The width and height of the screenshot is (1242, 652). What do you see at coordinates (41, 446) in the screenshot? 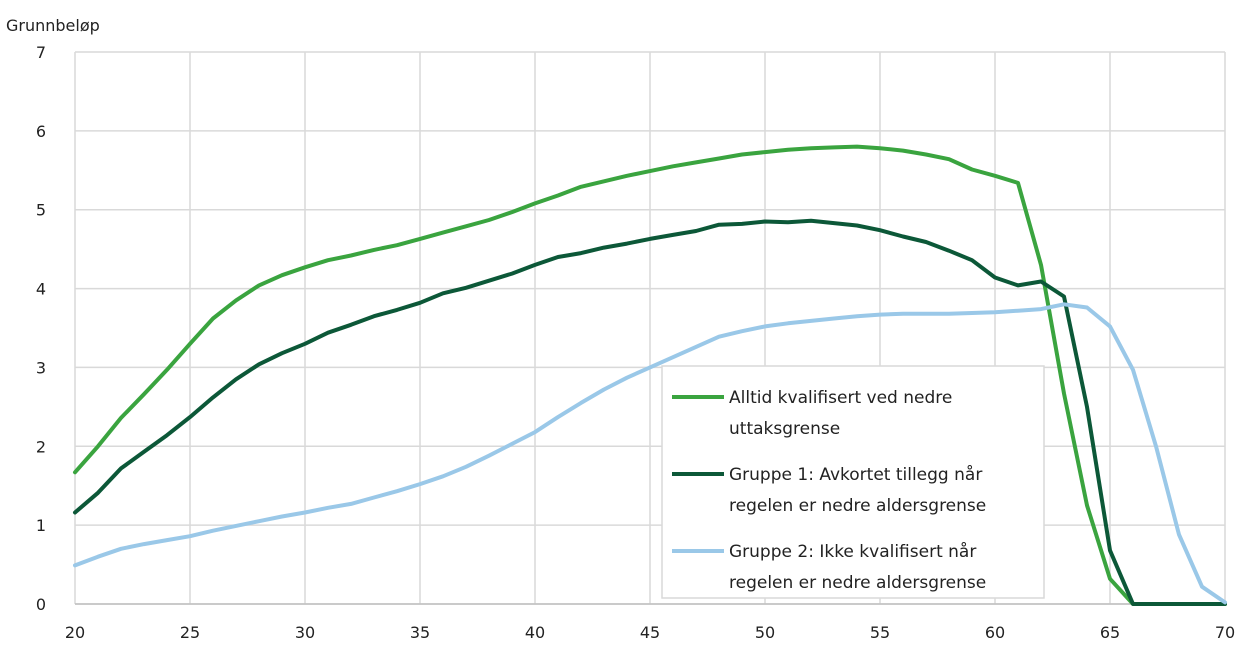
I see `y-tick-label: 2` at bounding box center [41, 446].